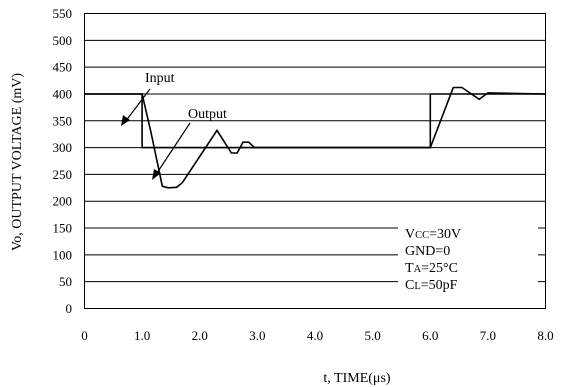 Image resolution: width=567 pixels, height=387 pixels. What do you see at coordinates (142, 335) in the screenshot?
I see `x-tick-label: 1.0` at bounding box center [142, 335].